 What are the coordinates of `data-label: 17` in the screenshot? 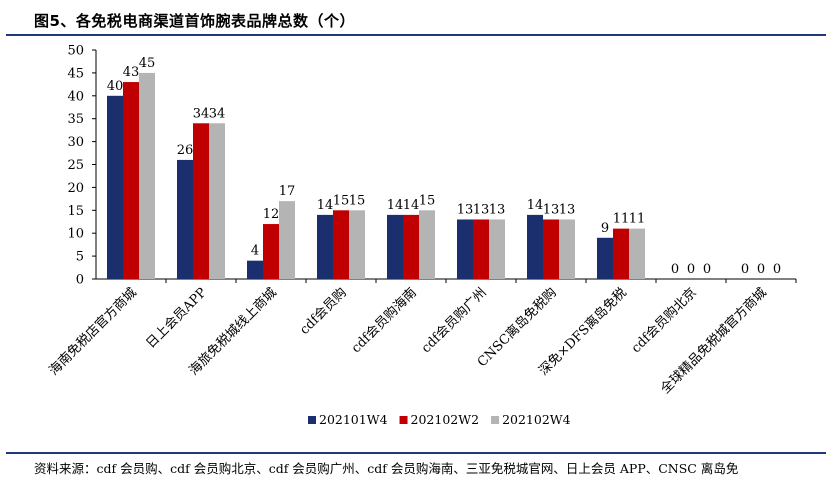 It's located at (287, 191).